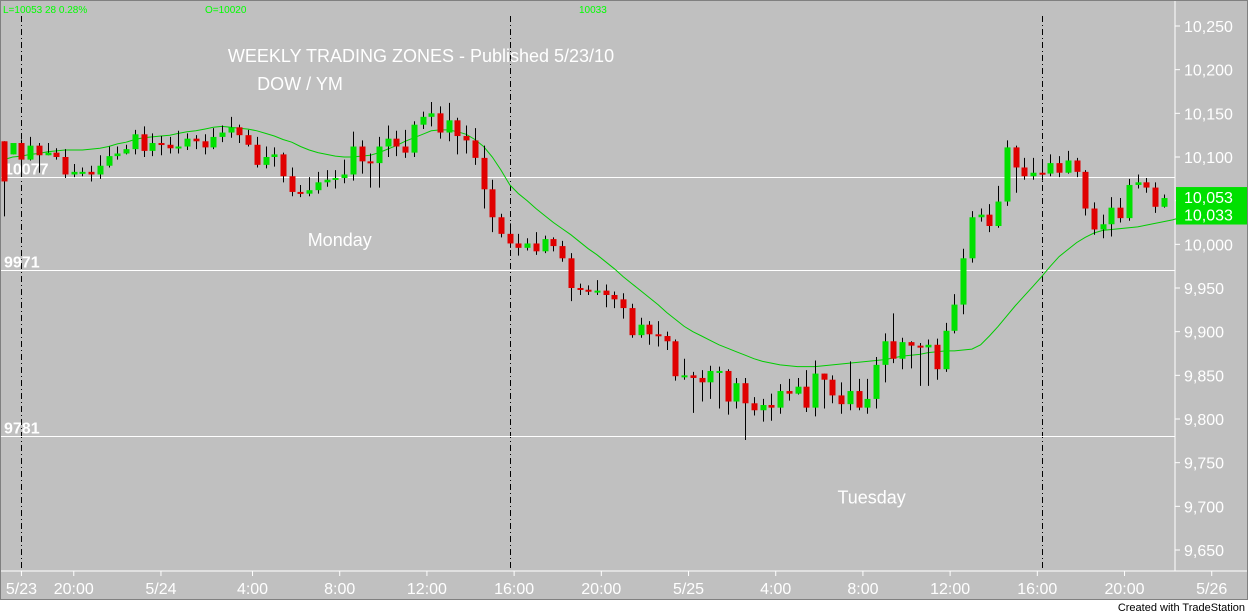 This screenshot has width=1249, height=615. What do you see at coordinates (1037, 589) in the screenshot?
I see `x-tick-label: 16:00` at bounding box center [1037, 589].